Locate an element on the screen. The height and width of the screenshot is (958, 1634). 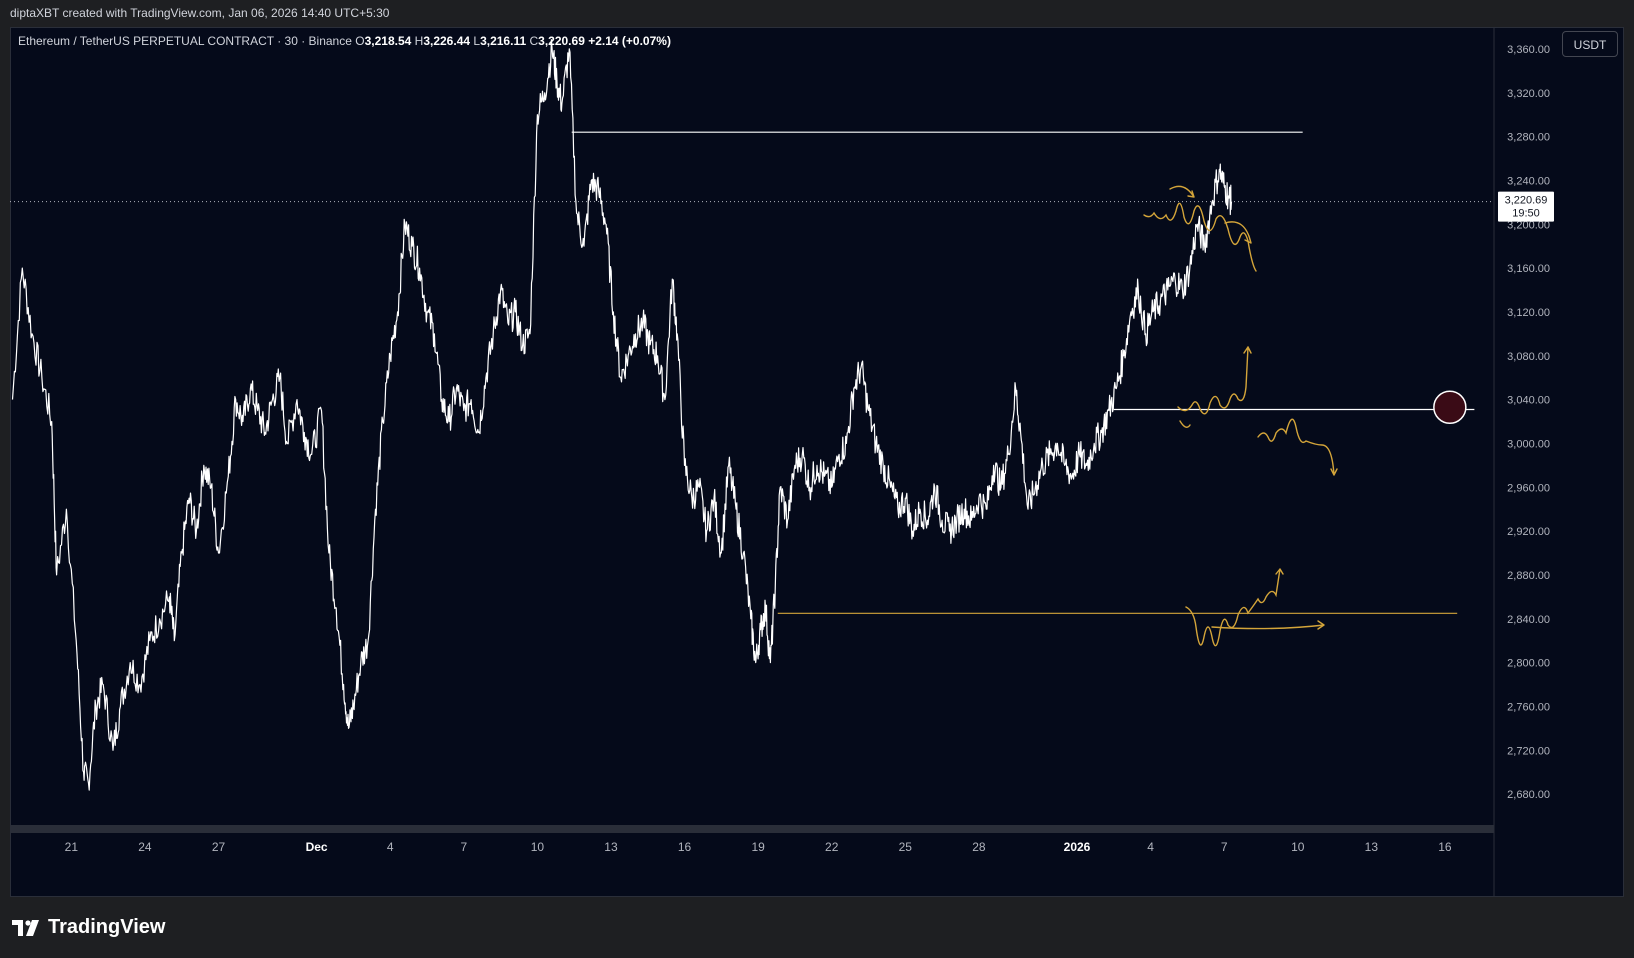
x-tick-label: 2026 is located at coordinates (1077, 847).